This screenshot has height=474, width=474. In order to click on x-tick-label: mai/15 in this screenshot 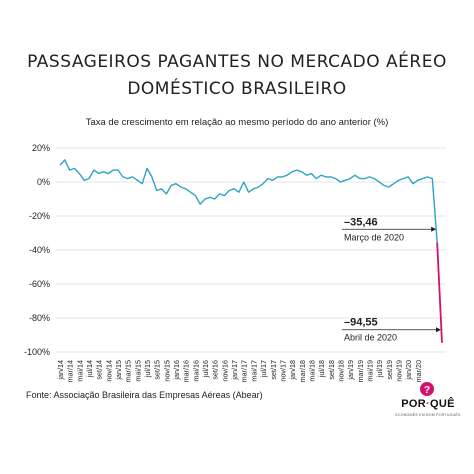, I will do `click(137, 371)`.